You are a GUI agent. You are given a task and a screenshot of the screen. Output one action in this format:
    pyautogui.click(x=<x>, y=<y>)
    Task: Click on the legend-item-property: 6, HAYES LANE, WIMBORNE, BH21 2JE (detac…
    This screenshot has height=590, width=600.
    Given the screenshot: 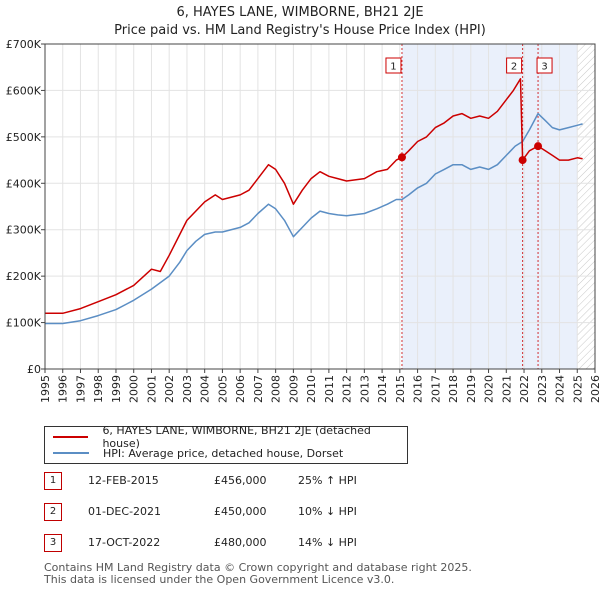 What is the action you would take?
    pyautogui.click(x=230, y=437)
    